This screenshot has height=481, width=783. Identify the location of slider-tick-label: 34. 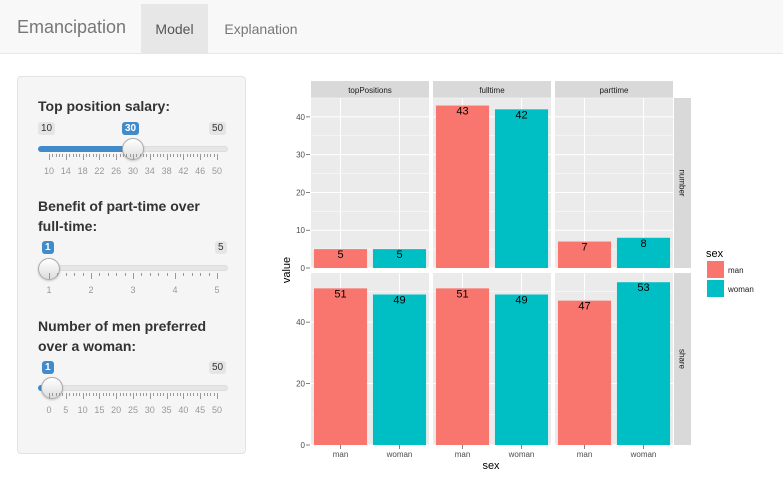
(149, 171).